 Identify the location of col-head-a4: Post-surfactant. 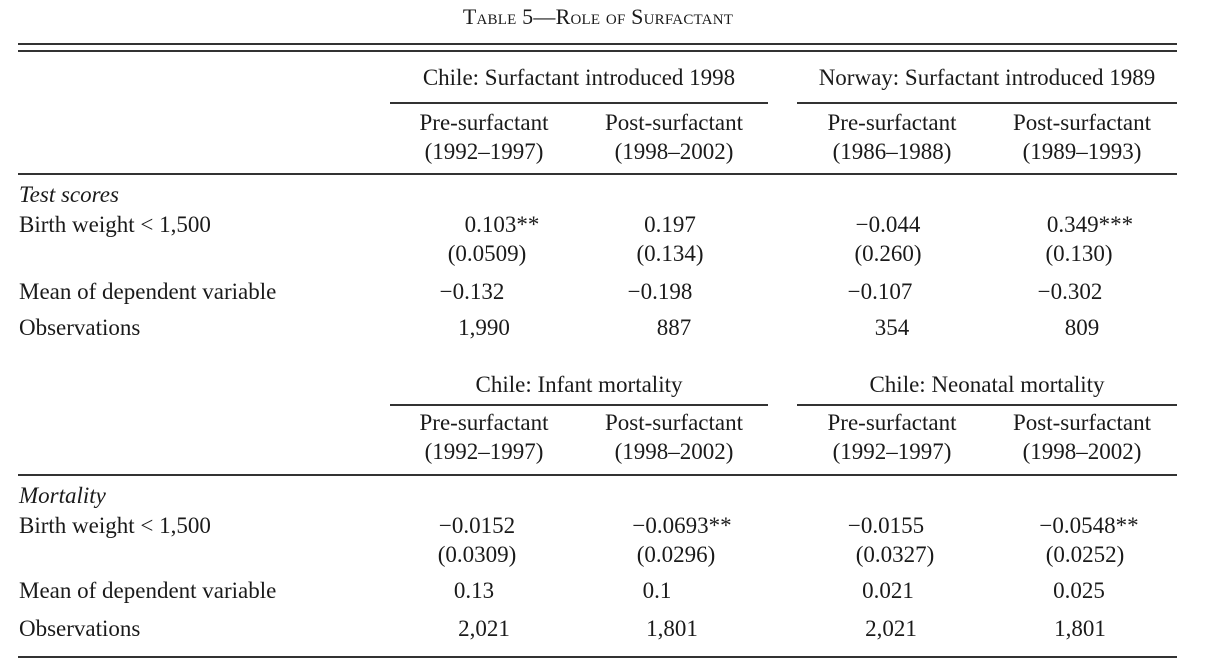
(1082, 122).